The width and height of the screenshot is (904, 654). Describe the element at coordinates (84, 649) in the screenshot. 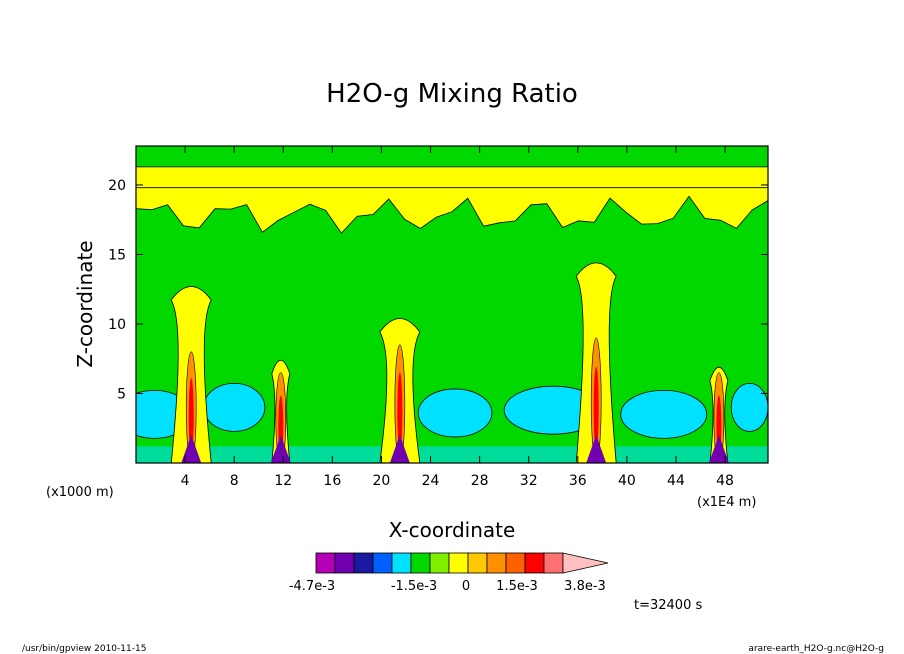

I see `footer-left: /usr/bin/gpview 2010-11-15` at that location.